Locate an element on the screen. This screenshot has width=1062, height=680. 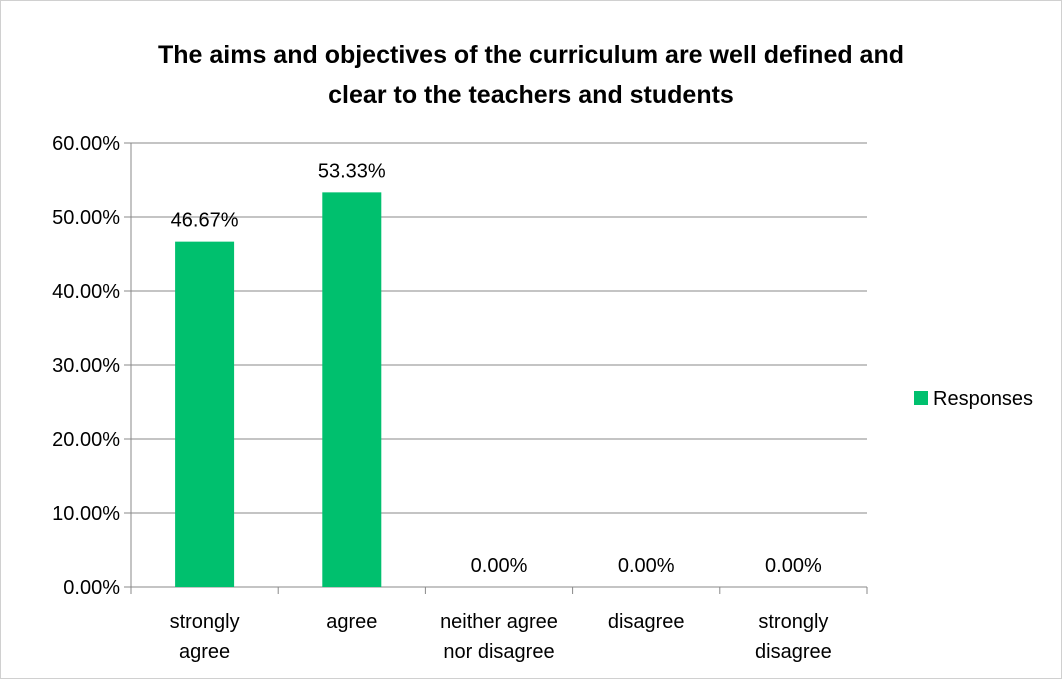
legend-label: Responses is located at coordinates (983, 399).